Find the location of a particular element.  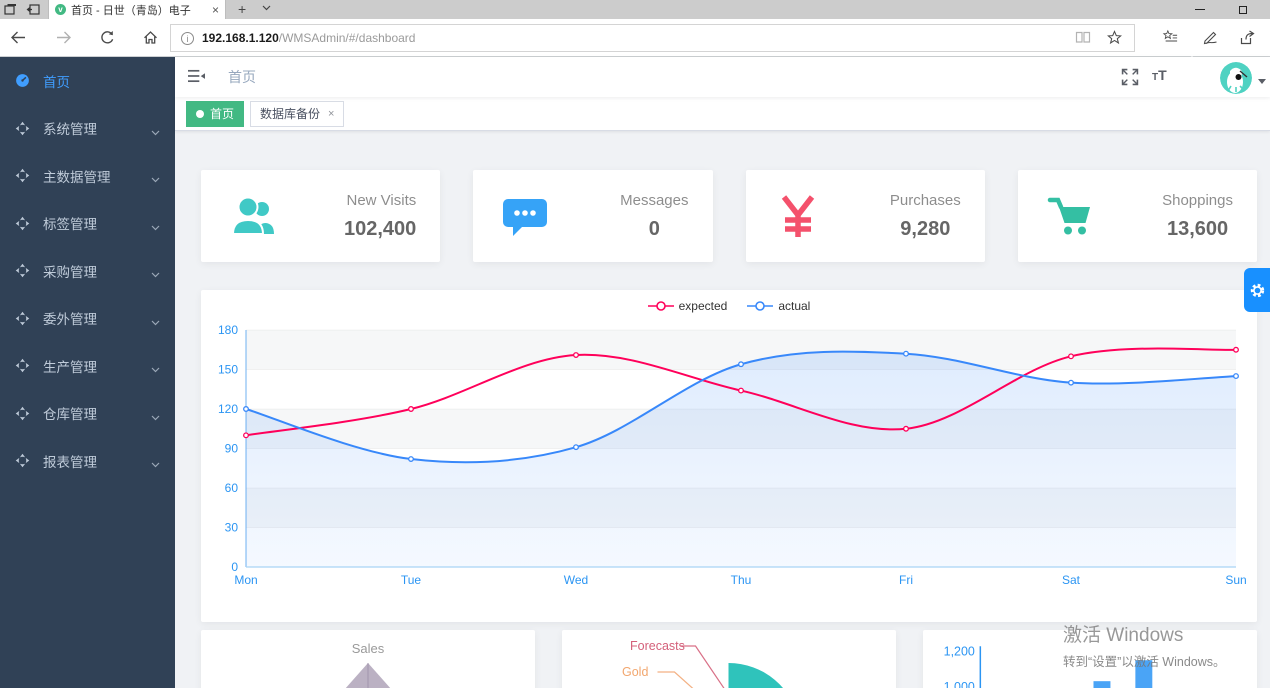

fullscreen-icon is located at coordinates (1130, 77).